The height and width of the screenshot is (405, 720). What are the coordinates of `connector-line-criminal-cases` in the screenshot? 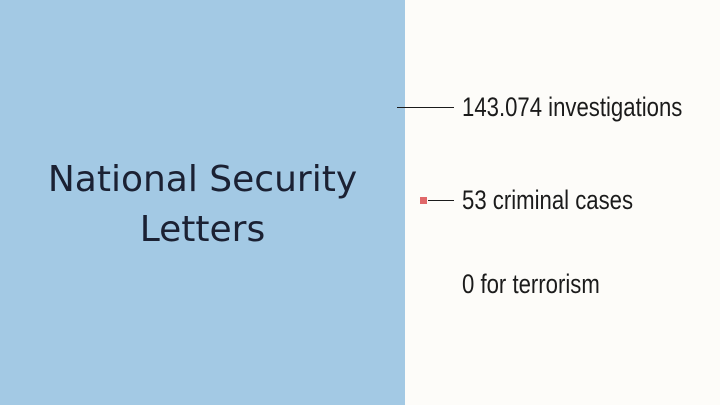 It's located at (441, 200).